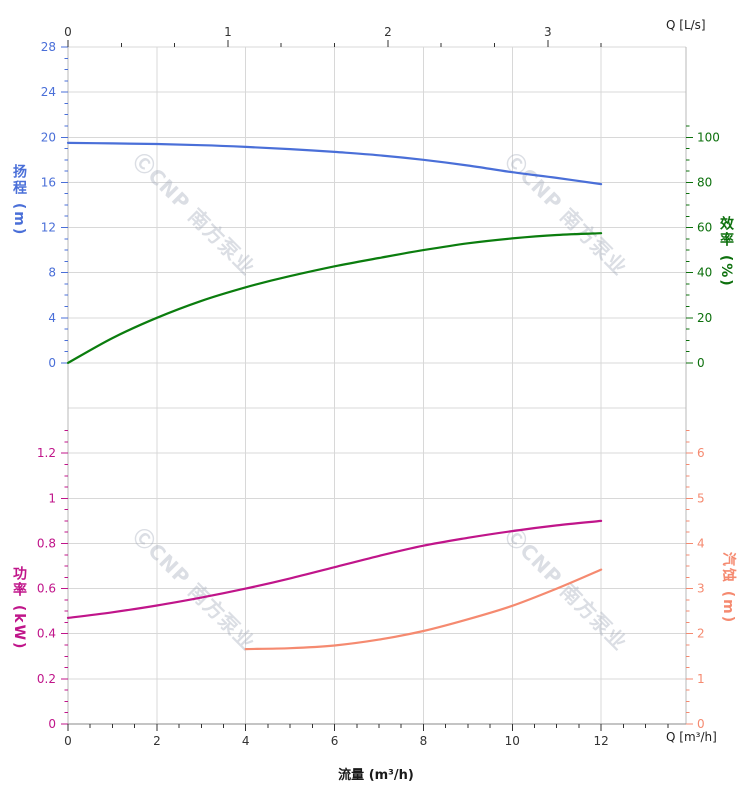  I want to click on svg-text: 100, so click(708, 137).